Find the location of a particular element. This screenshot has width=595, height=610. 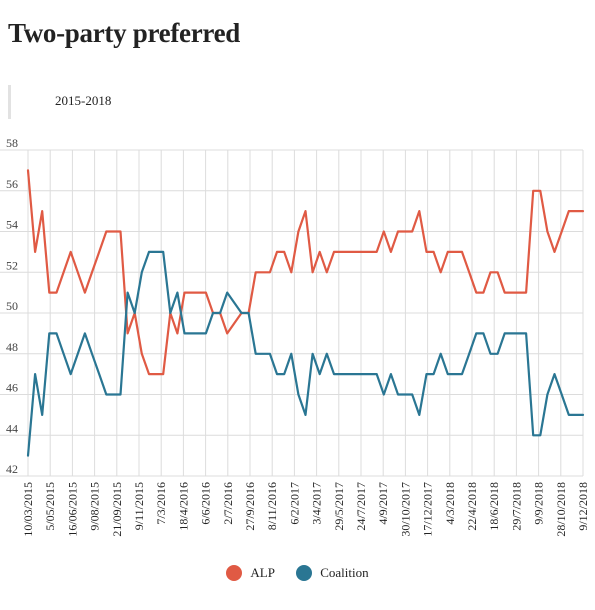

x-tick-label: 22/4/2018 is located at coordinates (472, 506).